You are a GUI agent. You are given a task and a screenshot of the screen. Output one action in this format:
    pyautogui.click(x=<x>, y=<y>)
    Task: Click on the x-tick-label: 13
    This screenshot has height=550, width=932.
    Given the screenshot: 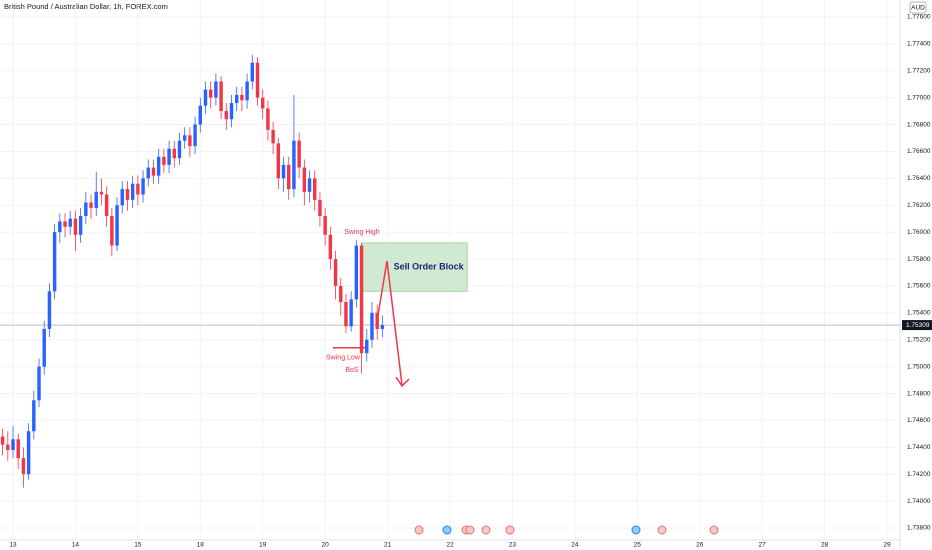 What is the action you would take?
    pyautogui.click(x=13, y=545)
    